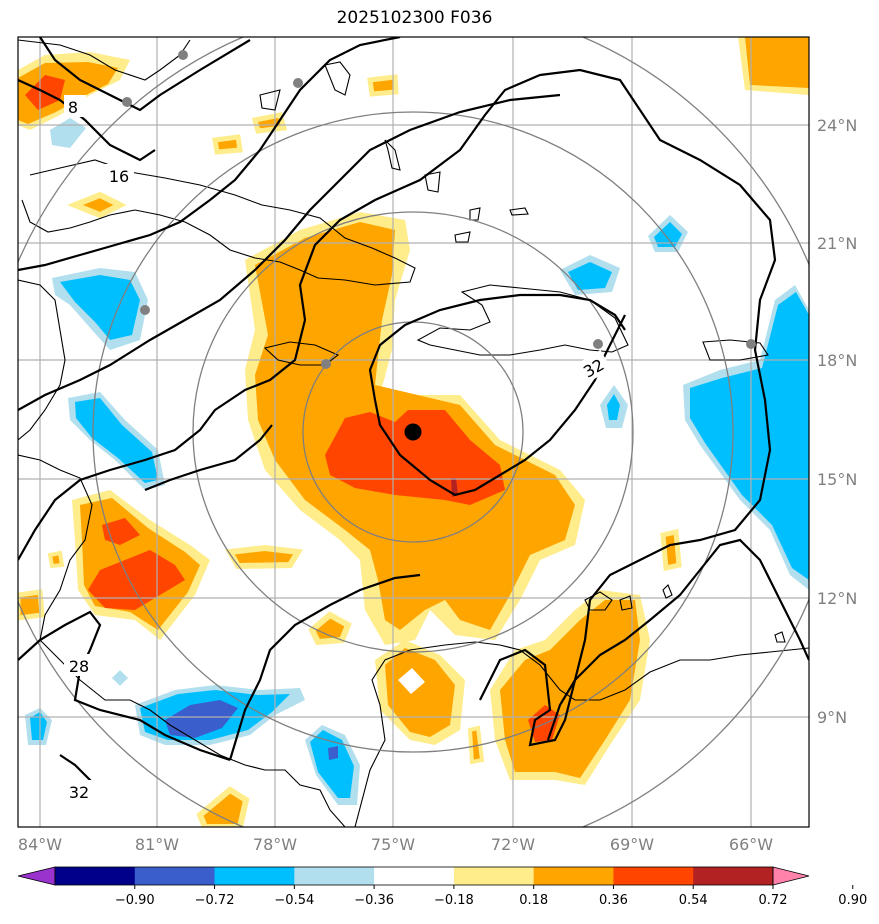 Image resolution: width=879 pixels, height=924 pixels. What do you see at coordinates (837, 421) in the screenshot?
I see `lat-tick-labels: 24°N 21°N 18°N 15°N 12°N 9°N` at bounding box center [837, 421].